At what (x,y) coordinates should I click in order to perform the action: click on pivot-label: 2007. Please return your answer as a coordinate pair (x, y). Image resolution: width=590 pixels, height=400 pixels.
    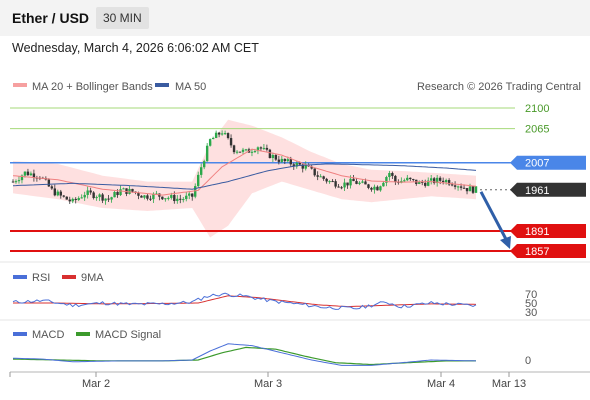
    Looking at the image, I should click on (537, 164).